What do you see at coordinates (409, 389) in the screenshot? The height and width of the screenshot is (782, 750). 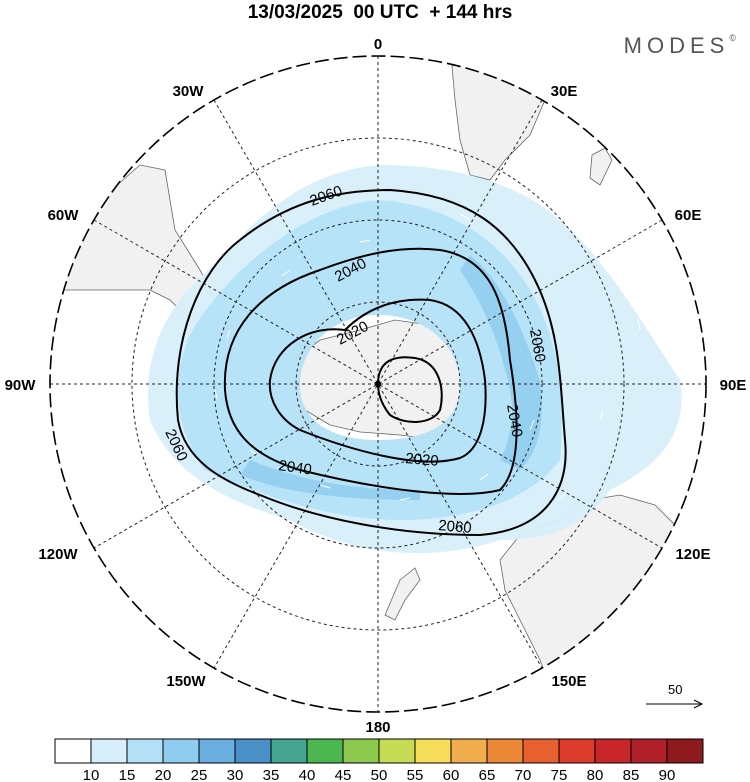 I see `contour-inner-low` at bounding box center [409, 389].